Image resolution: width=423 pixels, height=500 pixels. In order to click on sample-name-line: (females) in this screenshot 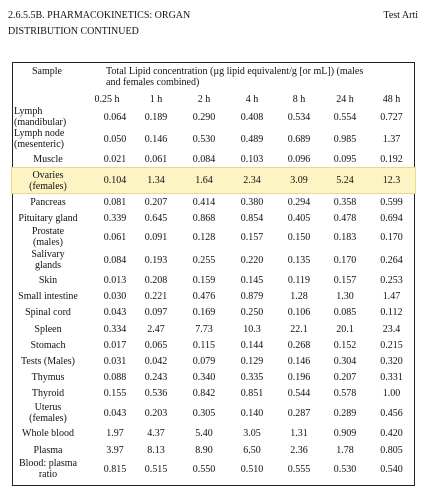, I will do `click(48, 186)`.